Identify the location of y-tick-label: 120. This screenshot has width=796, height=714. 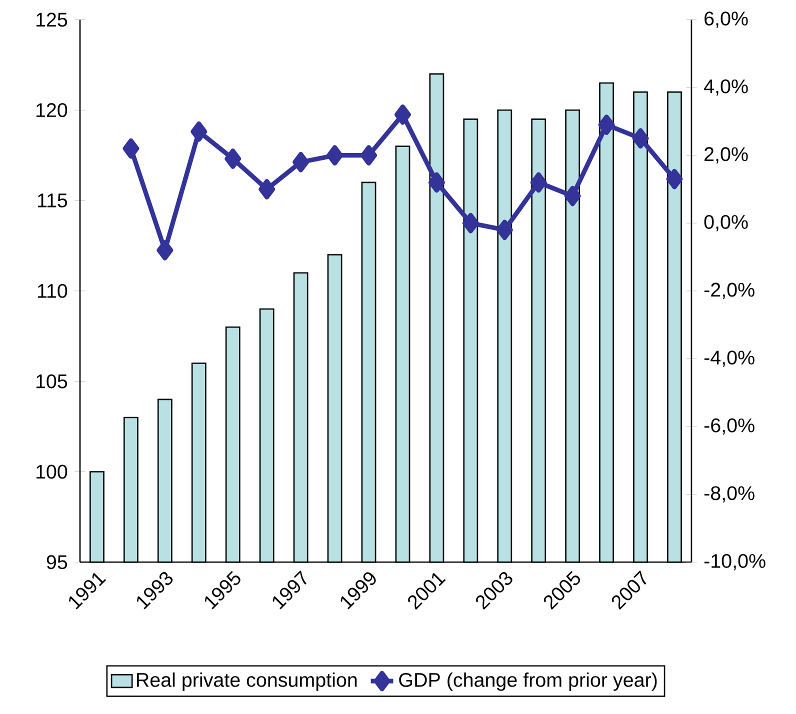
(52, 110).